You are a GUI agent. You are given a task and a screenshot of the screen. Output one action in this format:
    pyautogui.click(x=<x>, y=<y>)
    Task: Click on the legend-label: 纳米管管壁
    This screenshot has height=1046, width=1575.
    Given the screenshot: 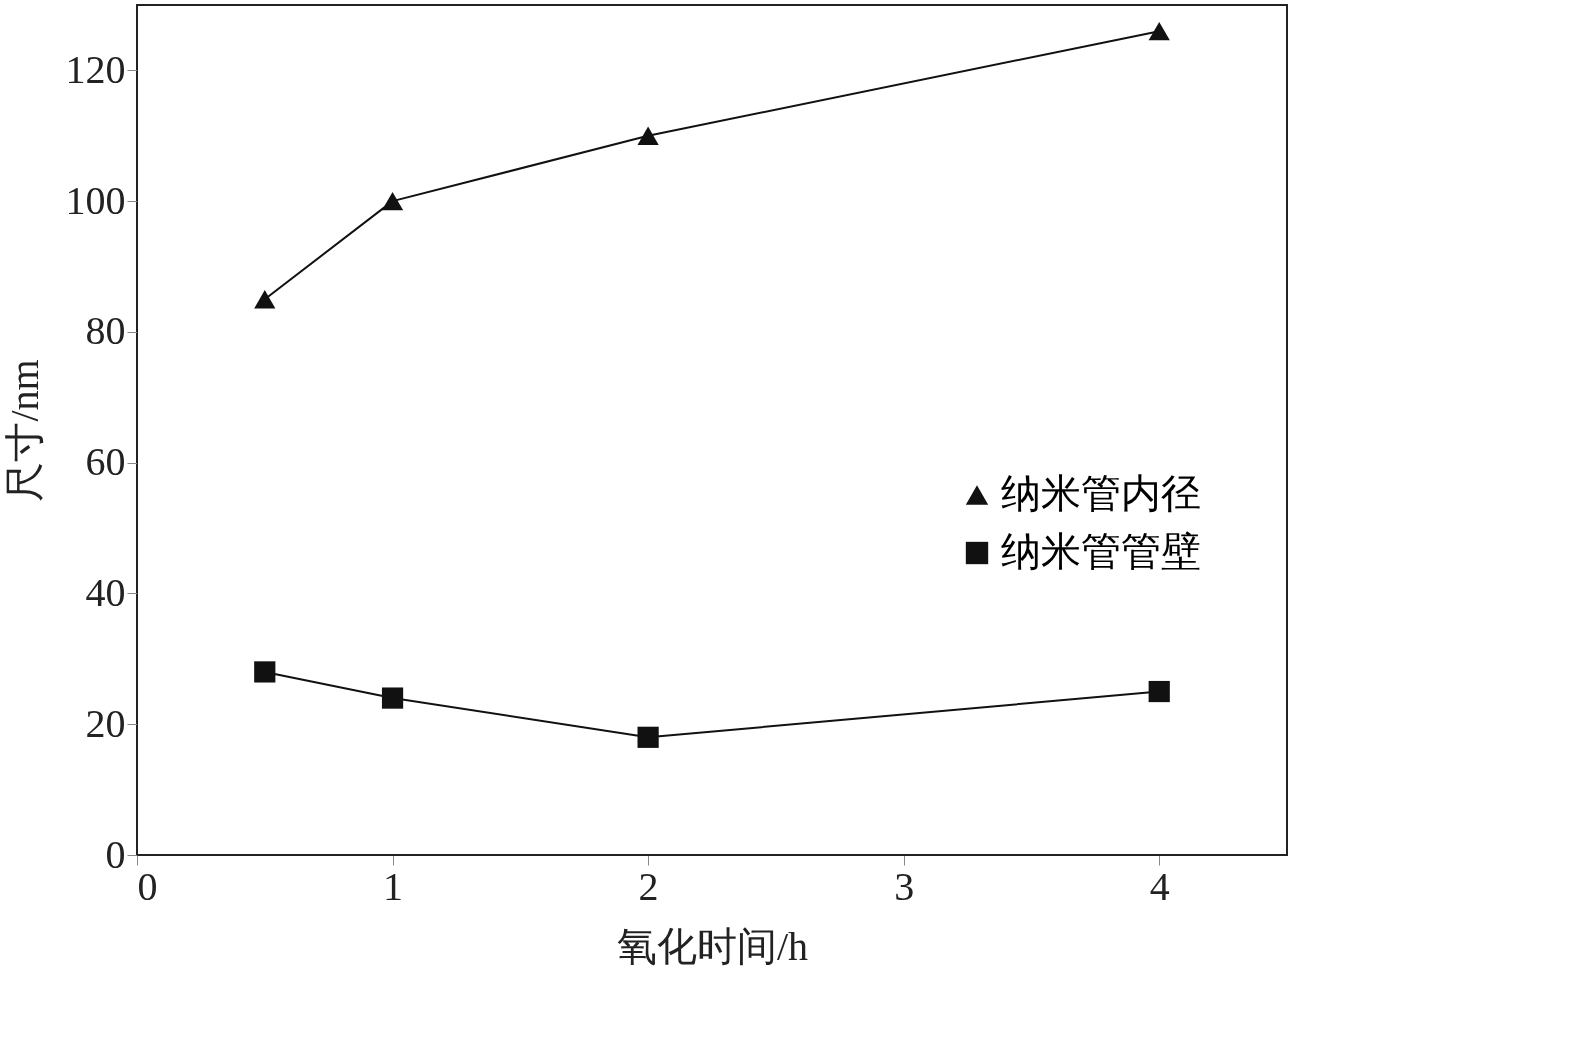 What is the action you would take?
    pyautogui.click(x=1101, y=551)
    